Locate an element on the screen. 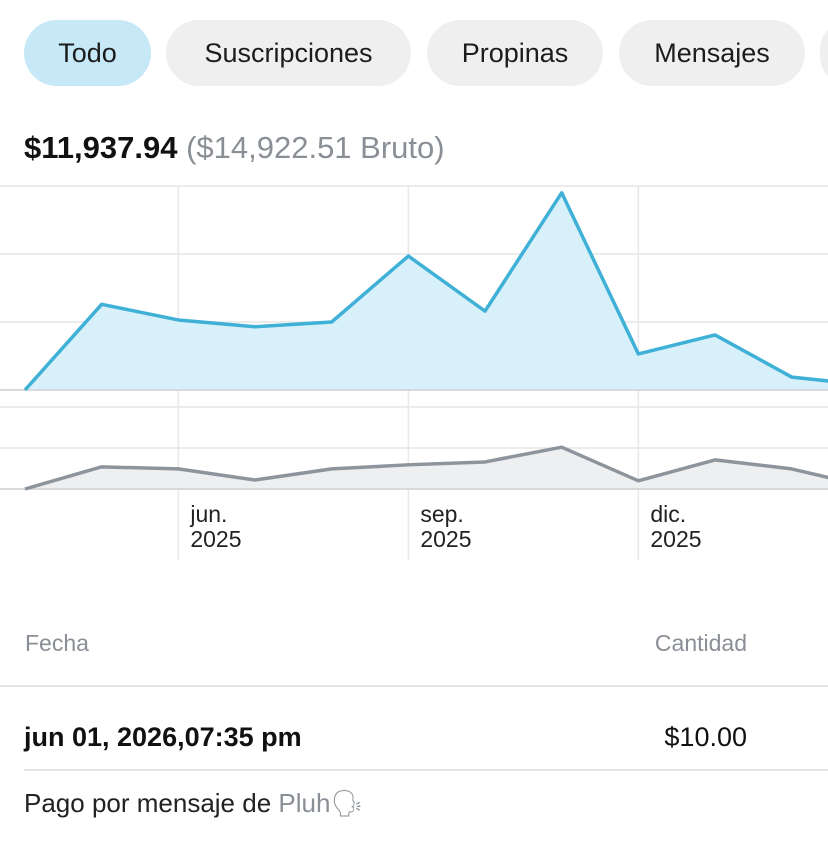  net-total: $11,937.94 is located at coordinates (101, 147).